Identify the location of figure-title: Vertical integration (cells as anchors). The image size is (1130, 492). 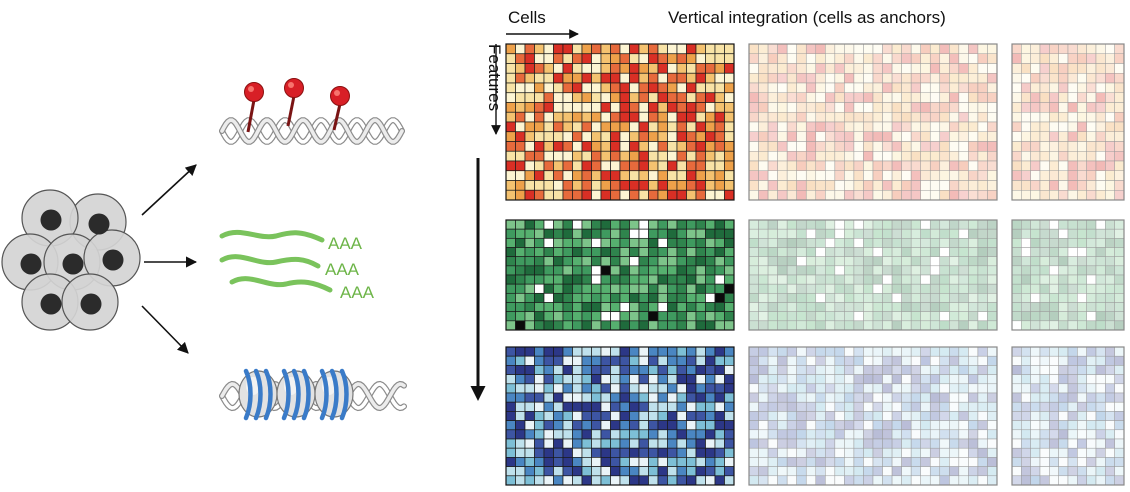
(807, 17).